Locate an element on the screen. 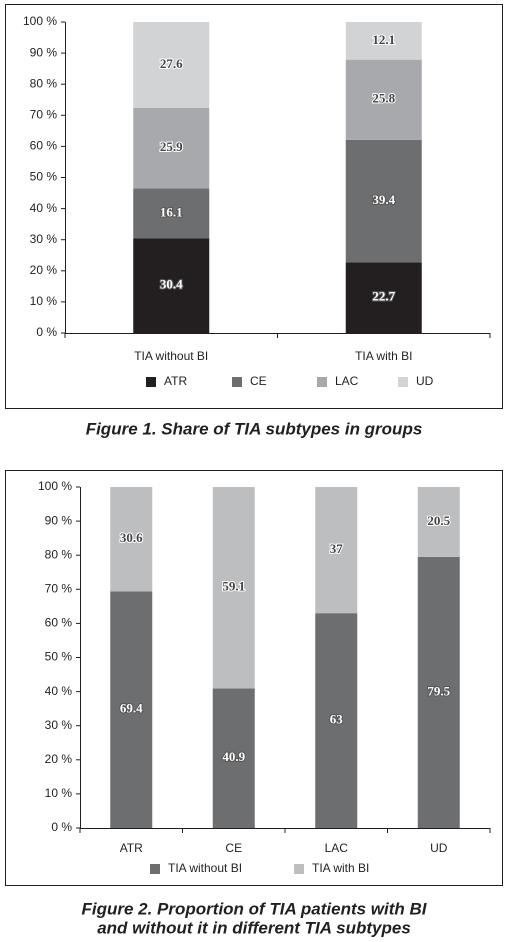 This screenshot has height=942, width=508. value-label: 16.1 is located at coordinates (171, 211).